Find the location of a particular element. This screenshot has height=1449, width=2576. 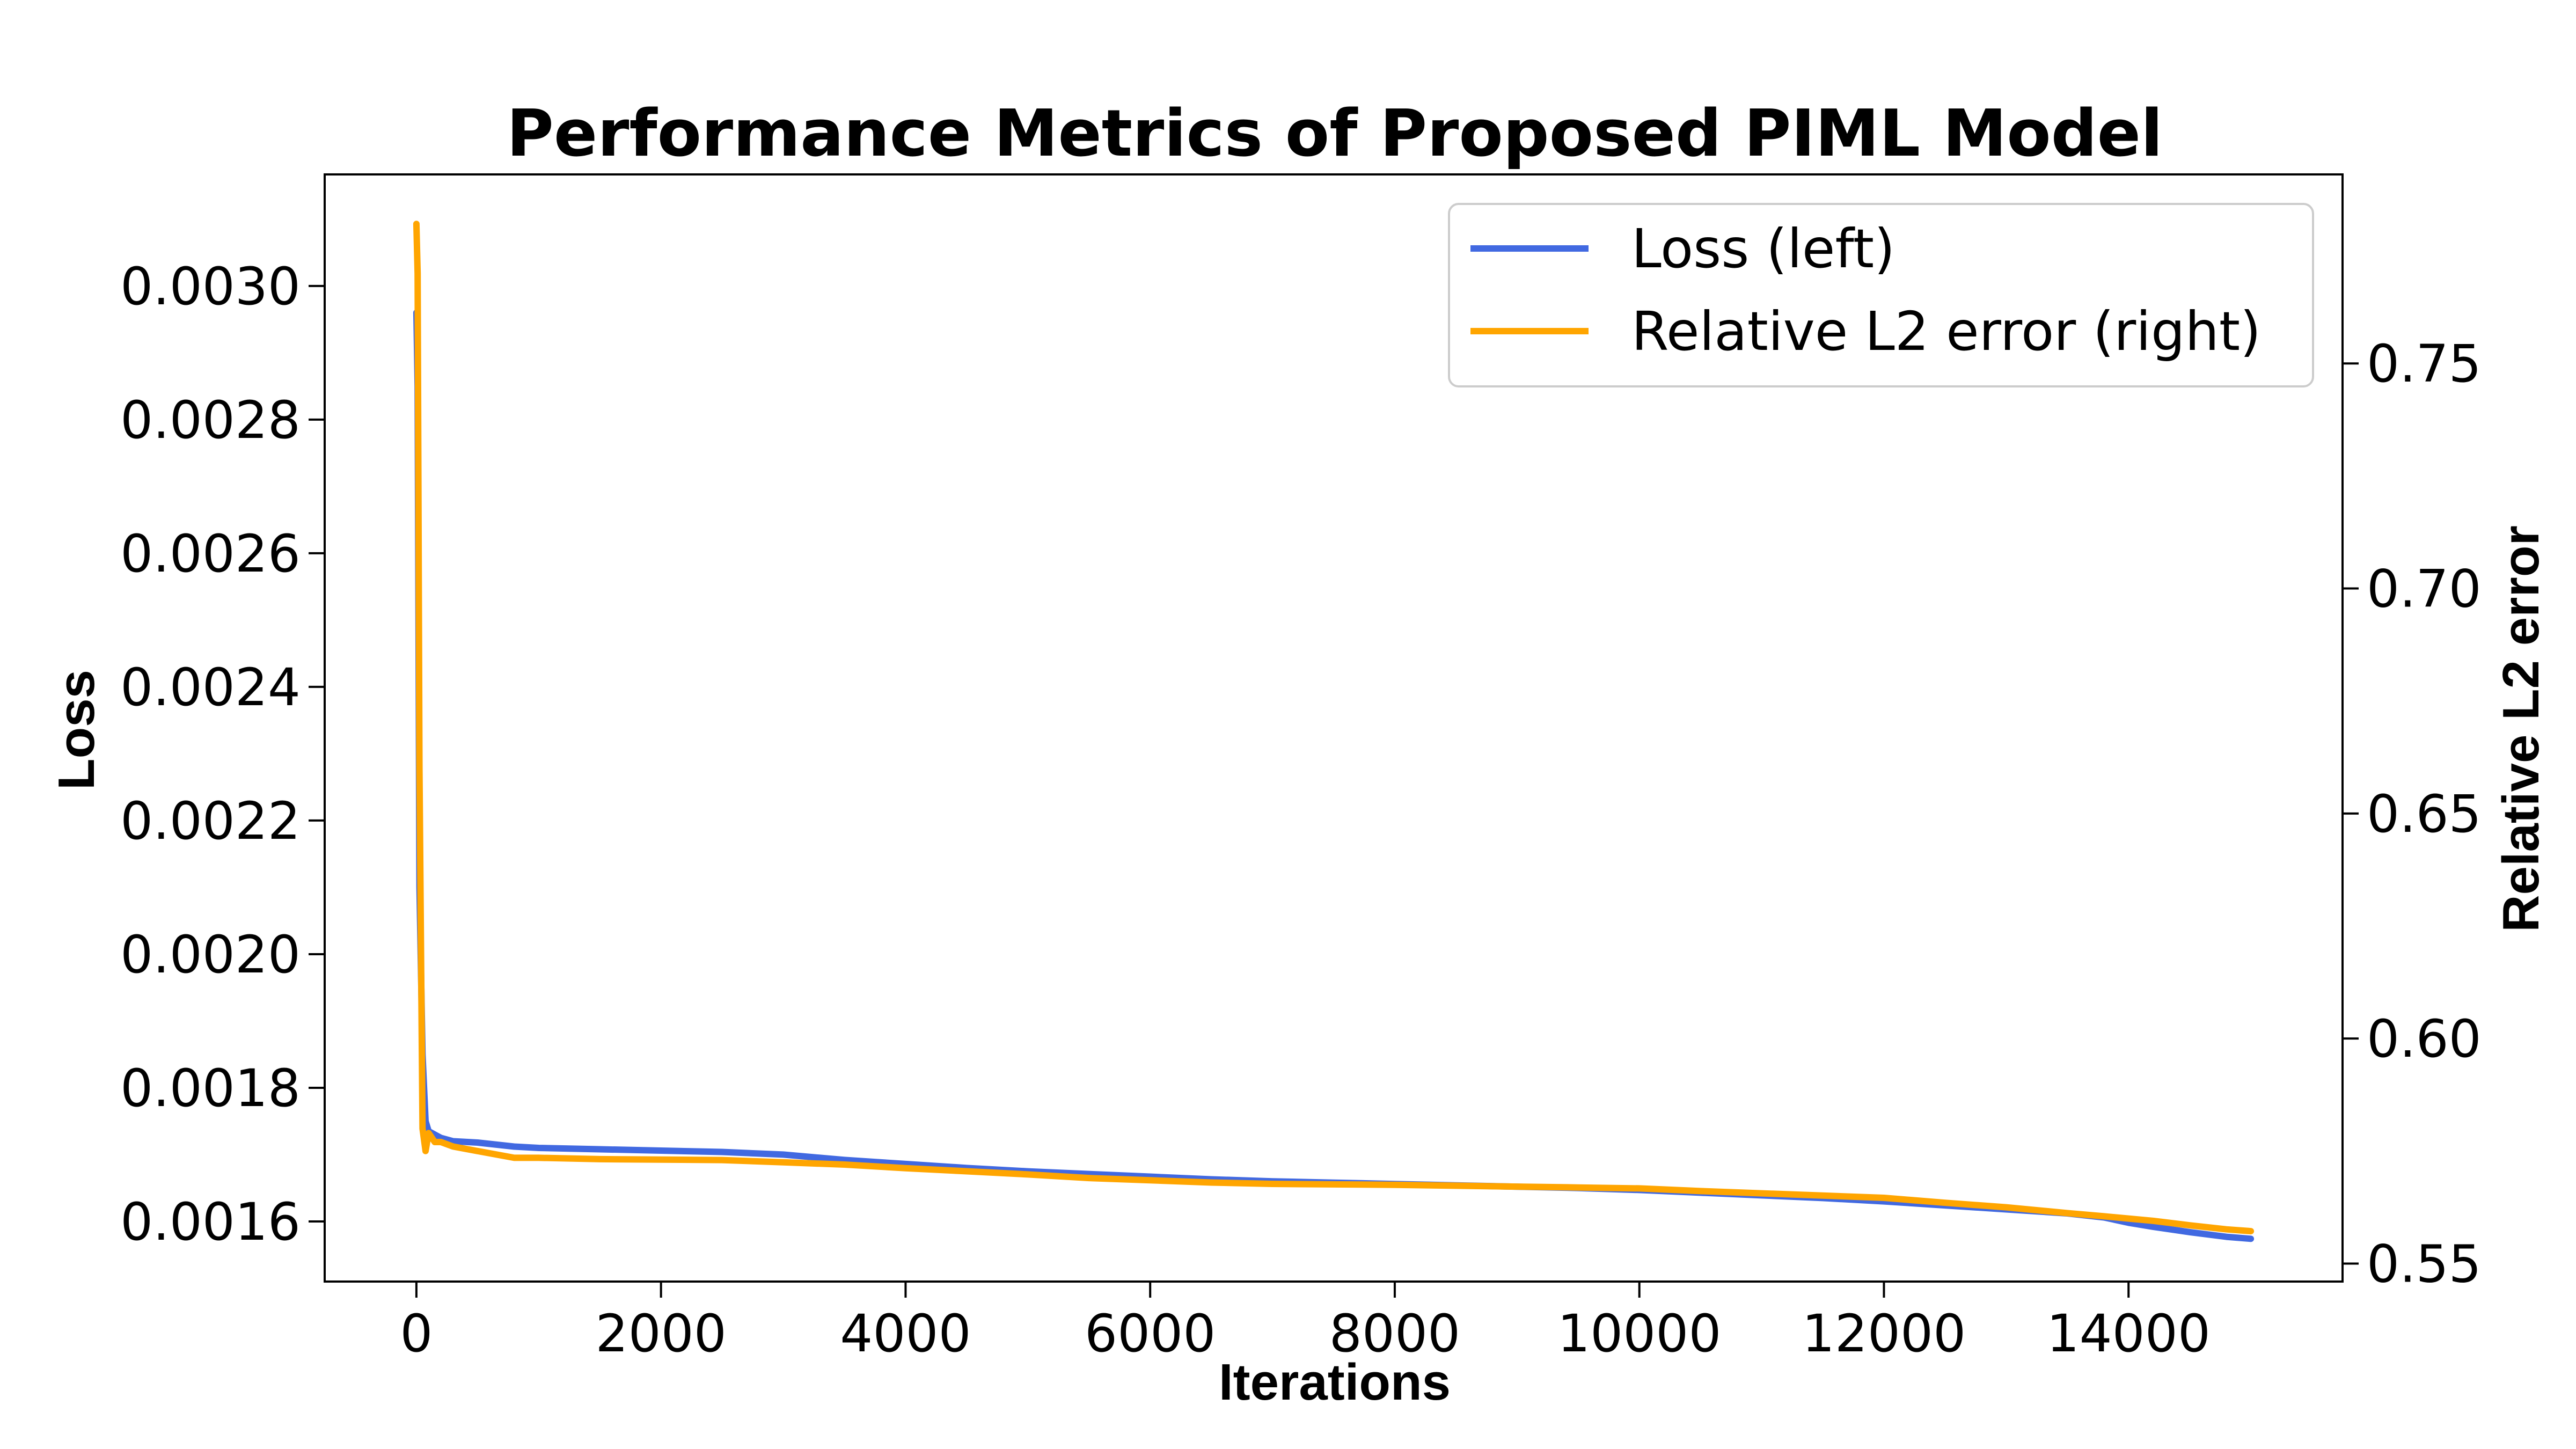

right-y-tick-label: 0.70 is located at coordinates (2424, 589).